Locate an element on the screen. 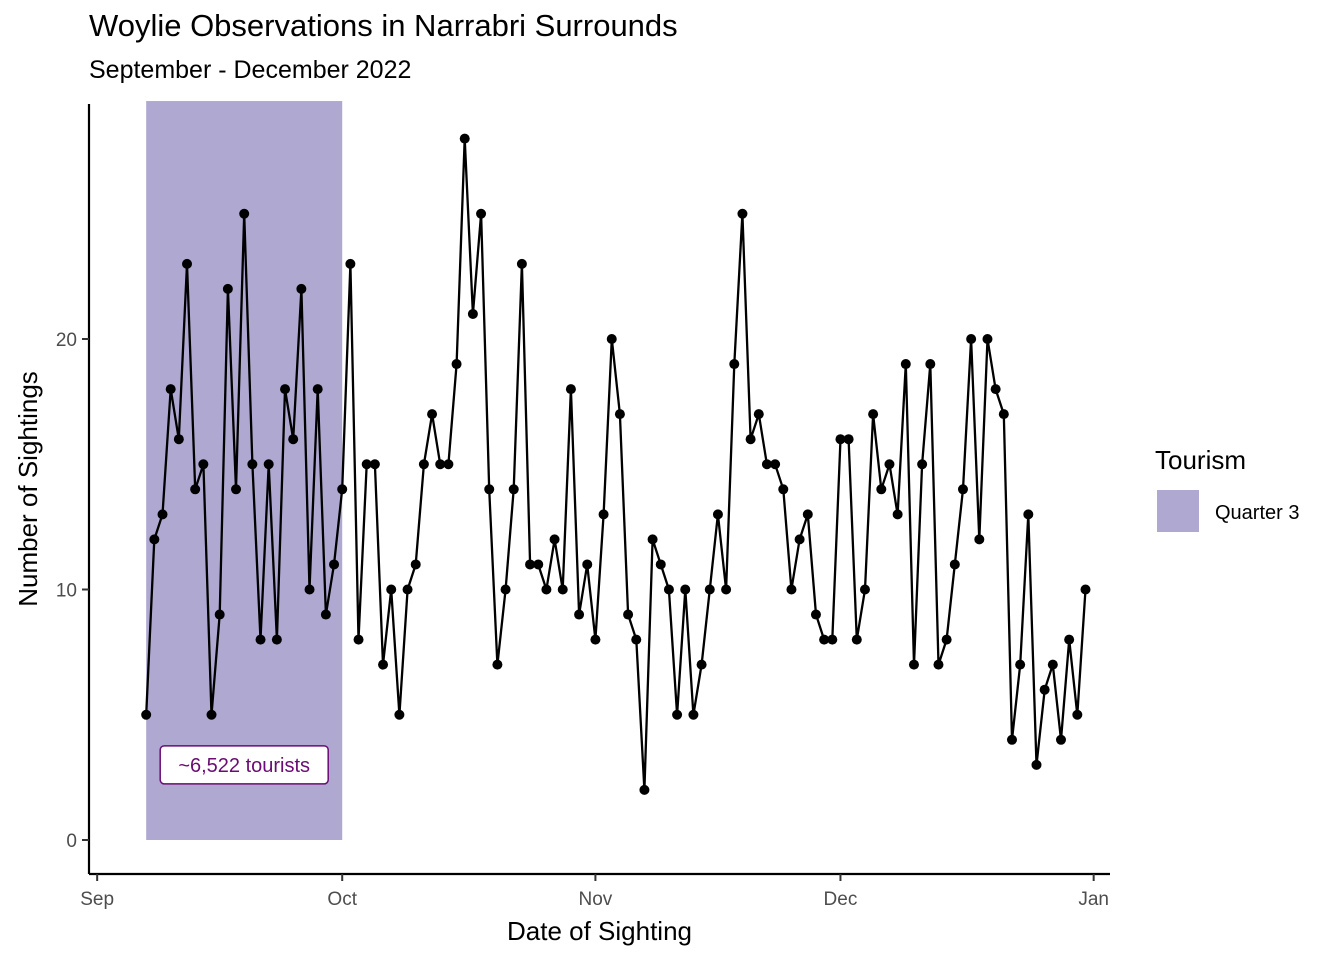 The width and height of the screenshot is (1344, 960). tourists-label: ~6,522 tourists is located at coordinates (244, 766).